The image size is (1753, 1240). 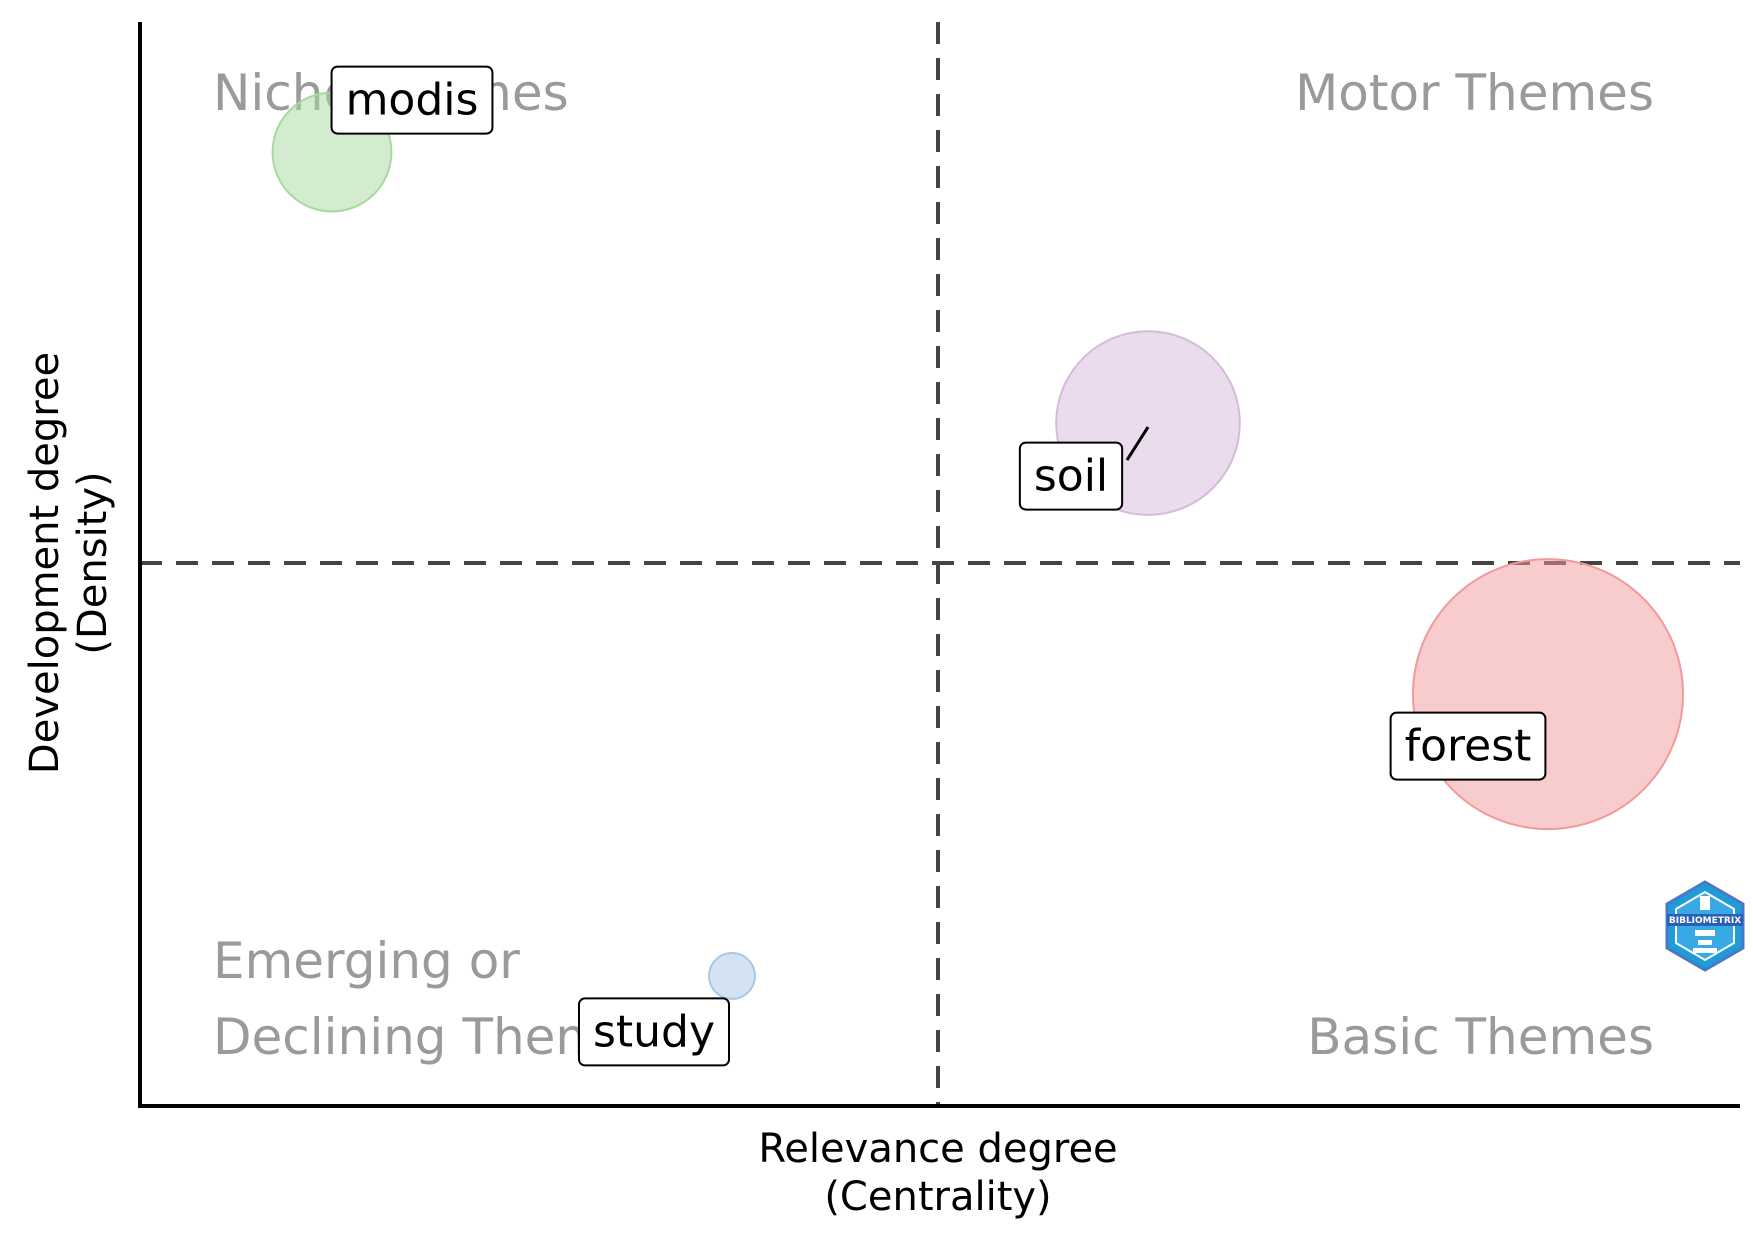 What do you see at coordinates (1548, 694) in the screenshot?
I see `bubble-forest` at bounding box center [1548, 694].